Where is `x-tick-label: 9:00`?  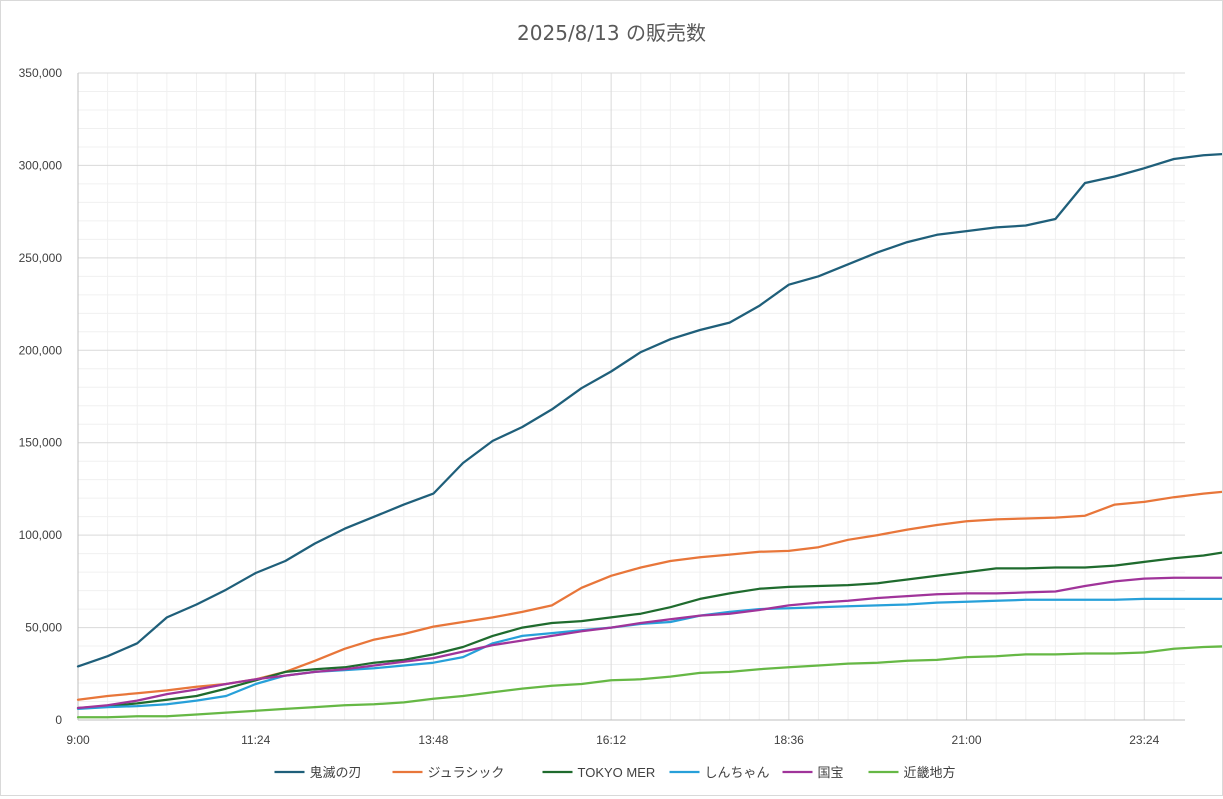 x-tick-label: 9:00 is located at coordinates (78, 740).